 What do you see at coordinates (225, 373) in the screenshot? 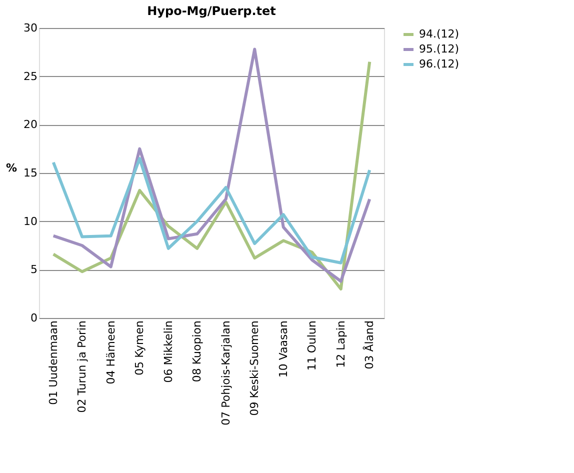
I see `x-tick-label: 07 Pohjois-Karjalan` at bounding box center [225, 373].